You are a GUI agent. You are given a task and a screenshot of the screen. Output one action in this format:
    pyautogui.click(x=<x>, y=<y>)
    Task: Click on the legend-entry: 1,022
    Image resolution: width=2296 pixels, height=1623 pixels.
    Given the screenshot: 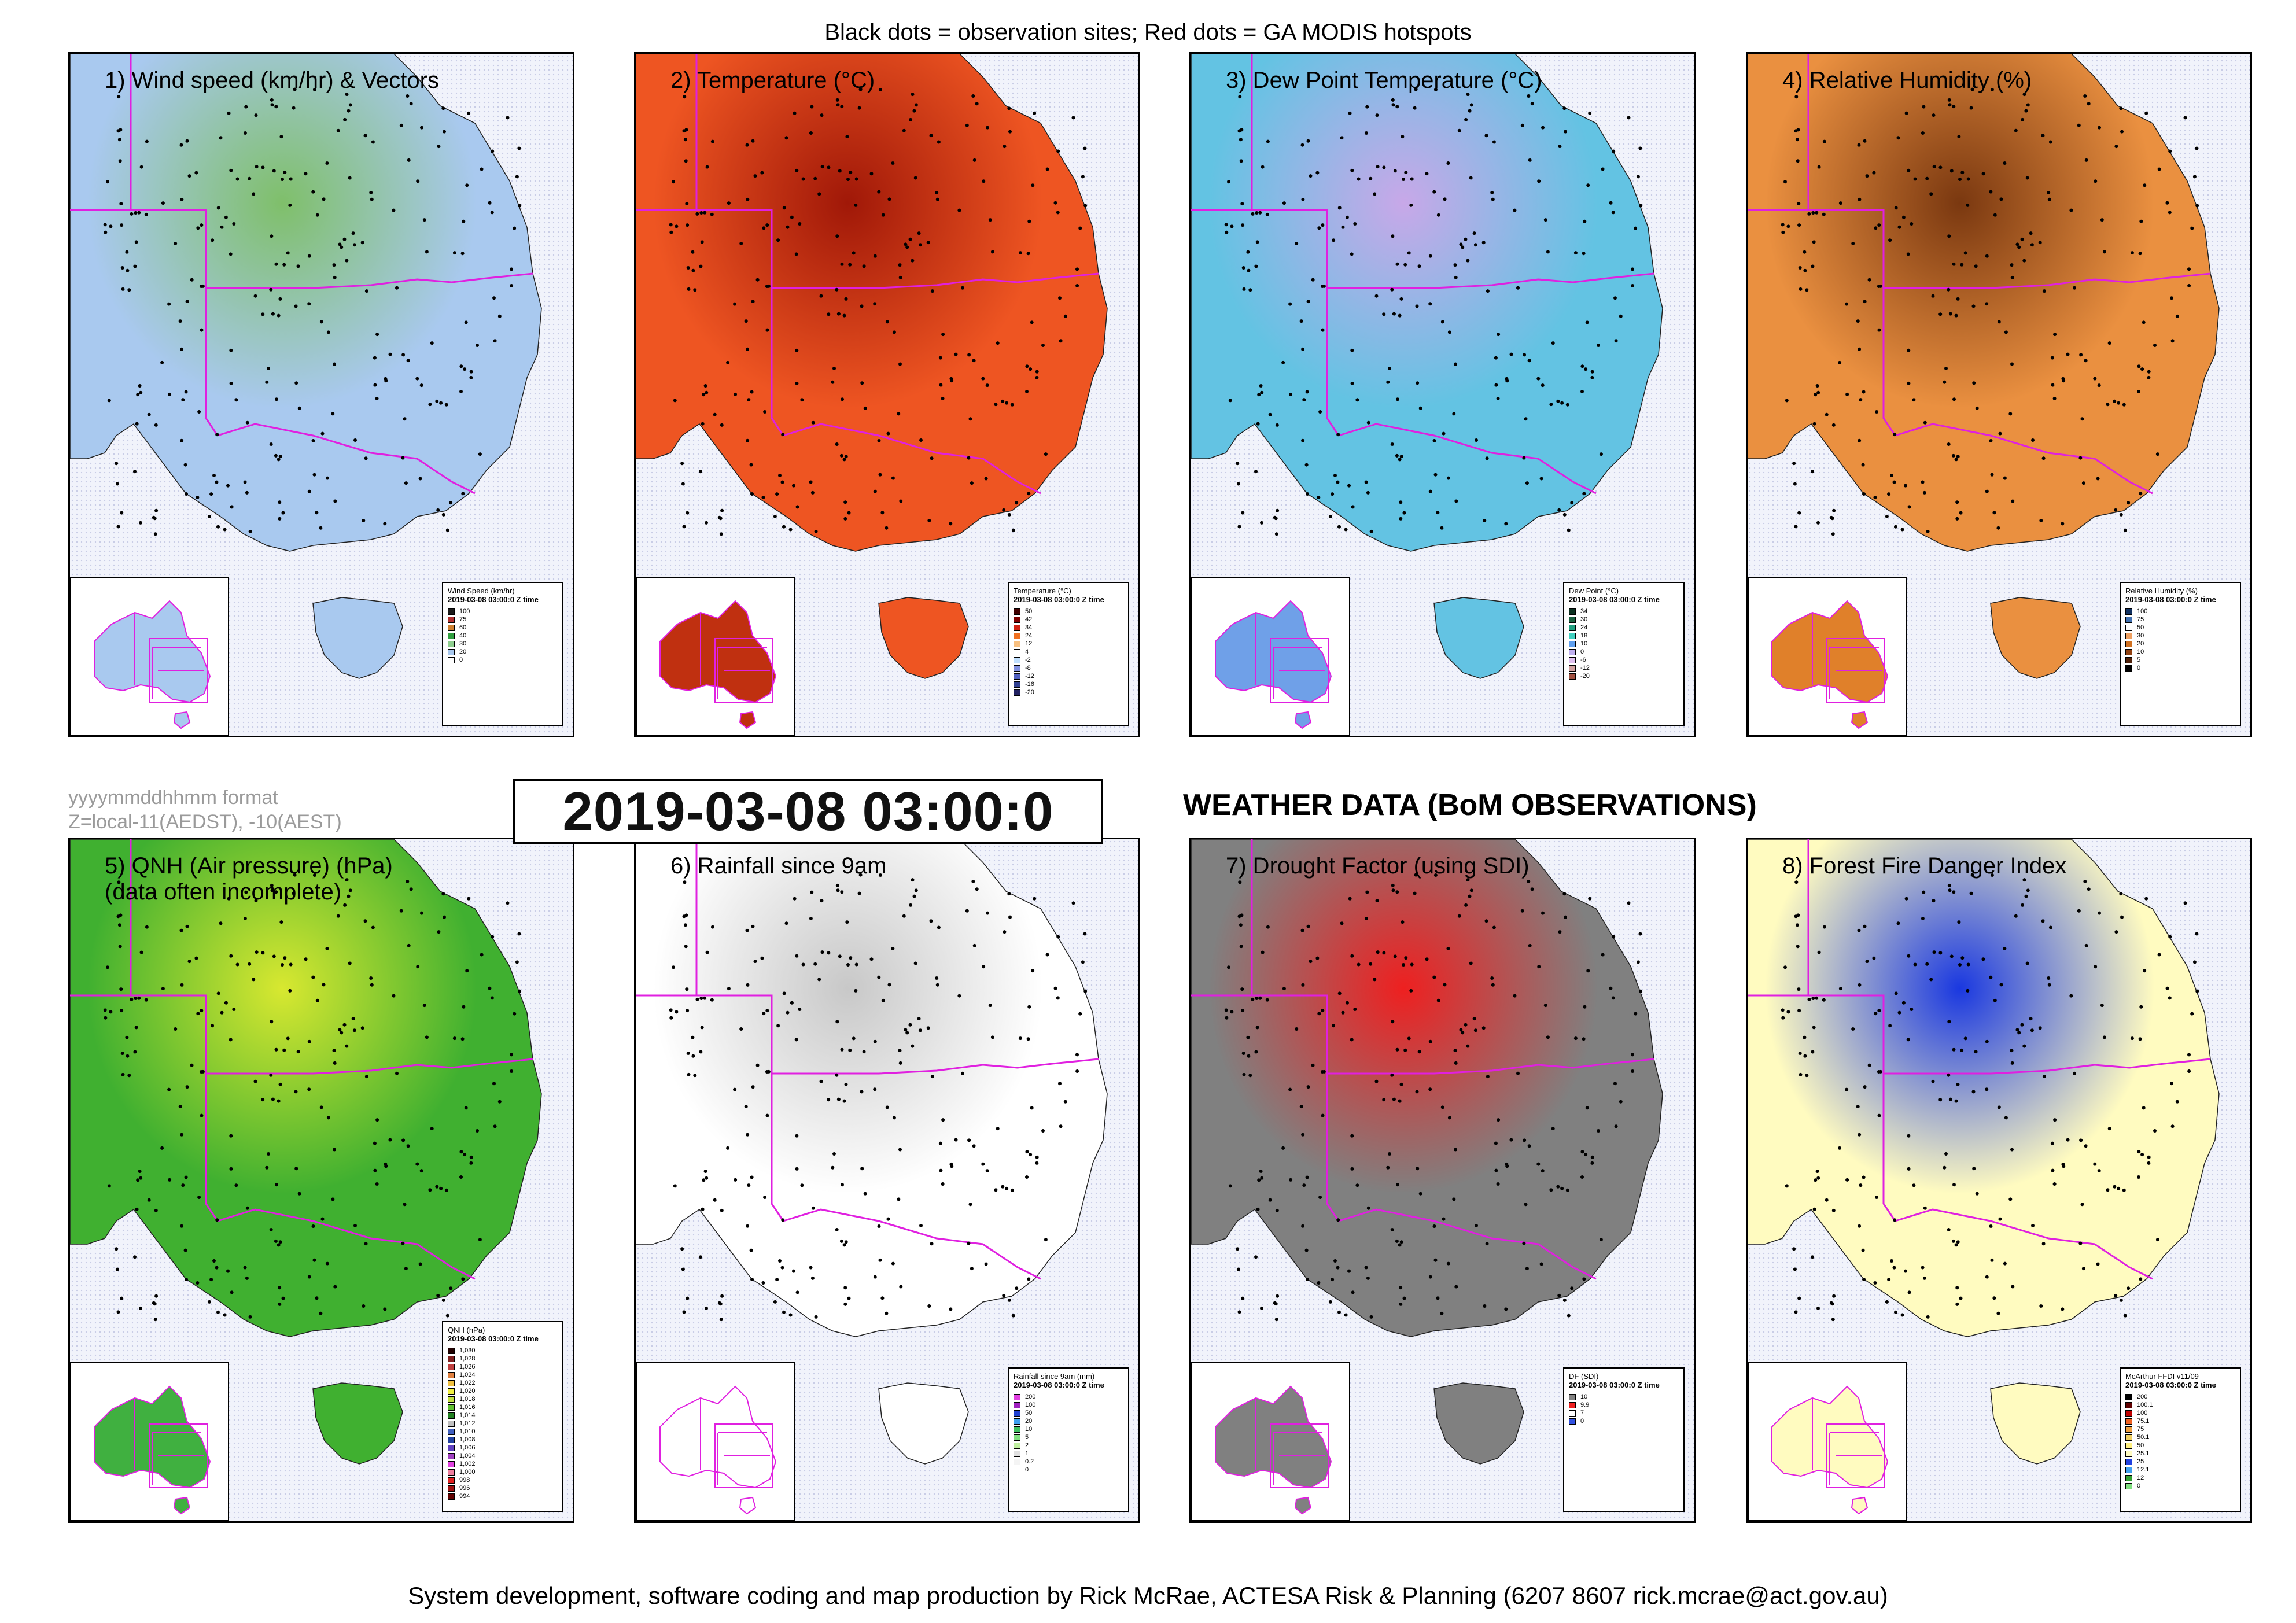 What is the action you would take?
    pyautogui.click(x=503, y=1383)
    